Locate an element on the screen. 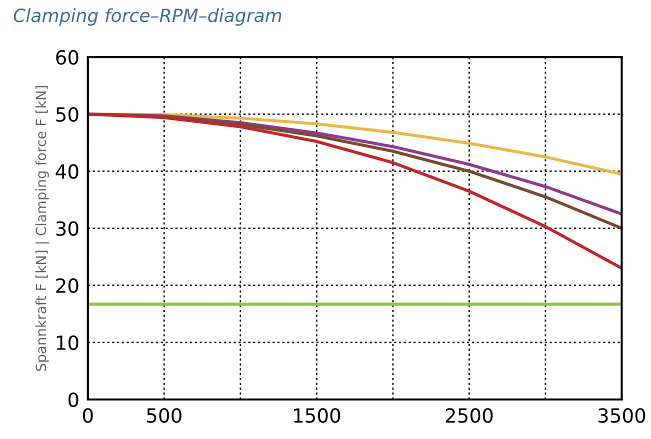  y-tick-label: 0 is located at coordinates (73, 400).